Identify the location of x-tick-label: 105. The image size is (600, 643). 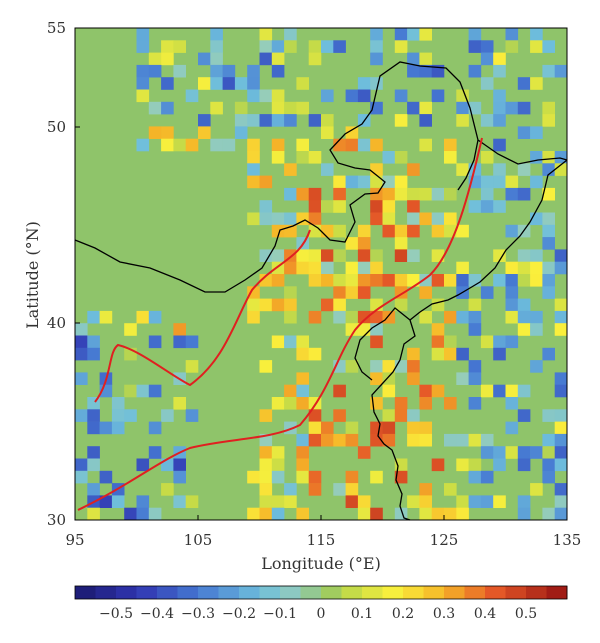
(198, 540).